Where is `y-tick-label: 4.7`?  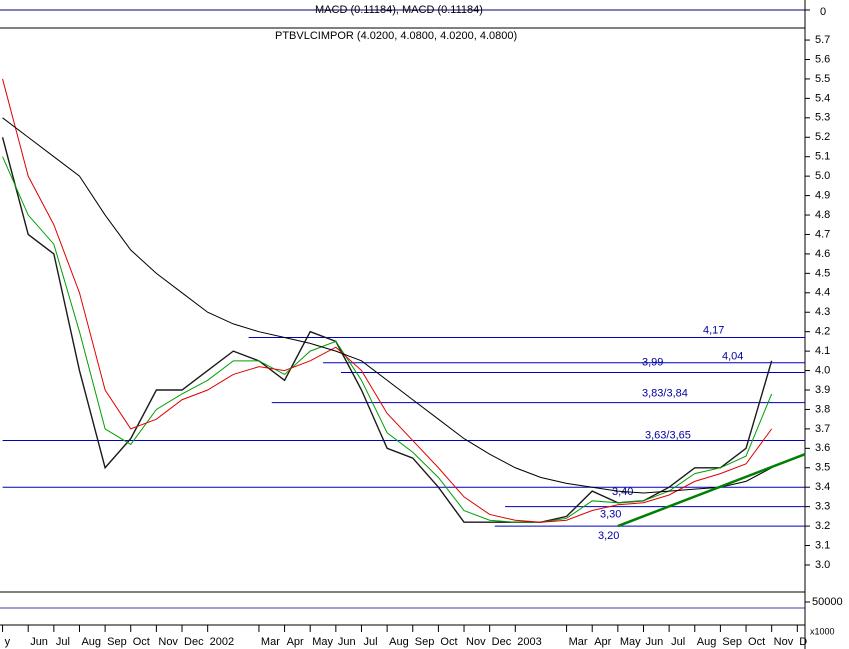
y-tick-label: 4.7 is located at coordinates (822, 234).